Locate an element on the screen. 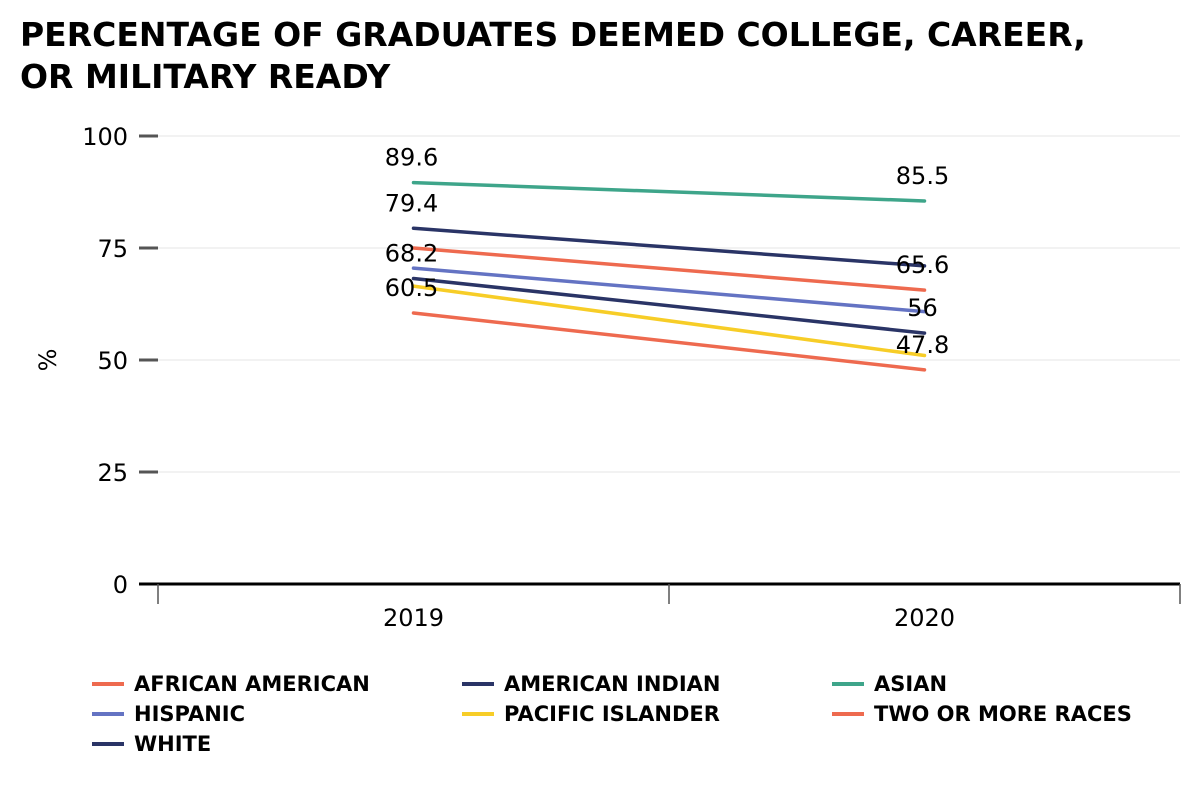 This screenshot has height=800, width=1200. legend-item: AFRICAN AMERICAN is located at coordinates (277, 684).